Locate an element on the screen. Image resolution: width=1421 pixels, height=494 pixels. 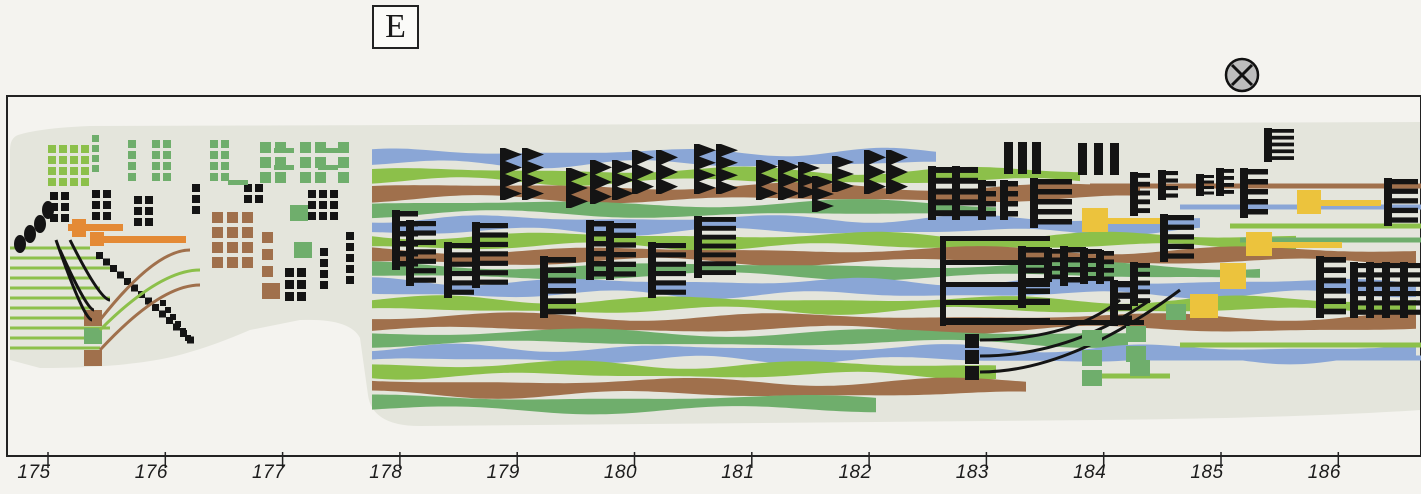
fan-line is located at coordinates (76, 280).